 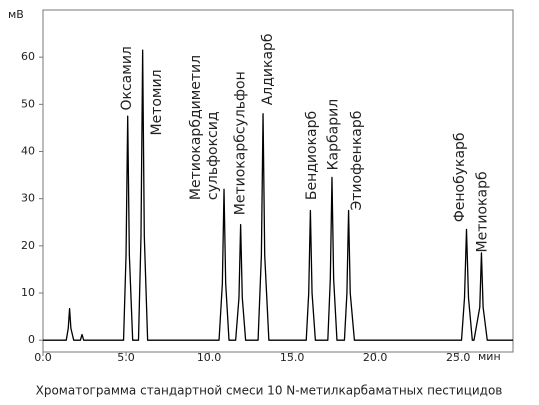 I want to click on peak-label: Метиокарбсульфон, so click(x=241, y=143).